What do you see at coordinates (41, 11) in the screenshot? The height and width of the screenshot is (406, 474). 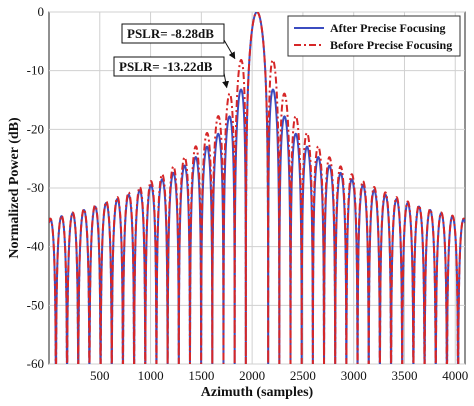 I see `y-tick-label: 0` at bounding box center [41, 11].